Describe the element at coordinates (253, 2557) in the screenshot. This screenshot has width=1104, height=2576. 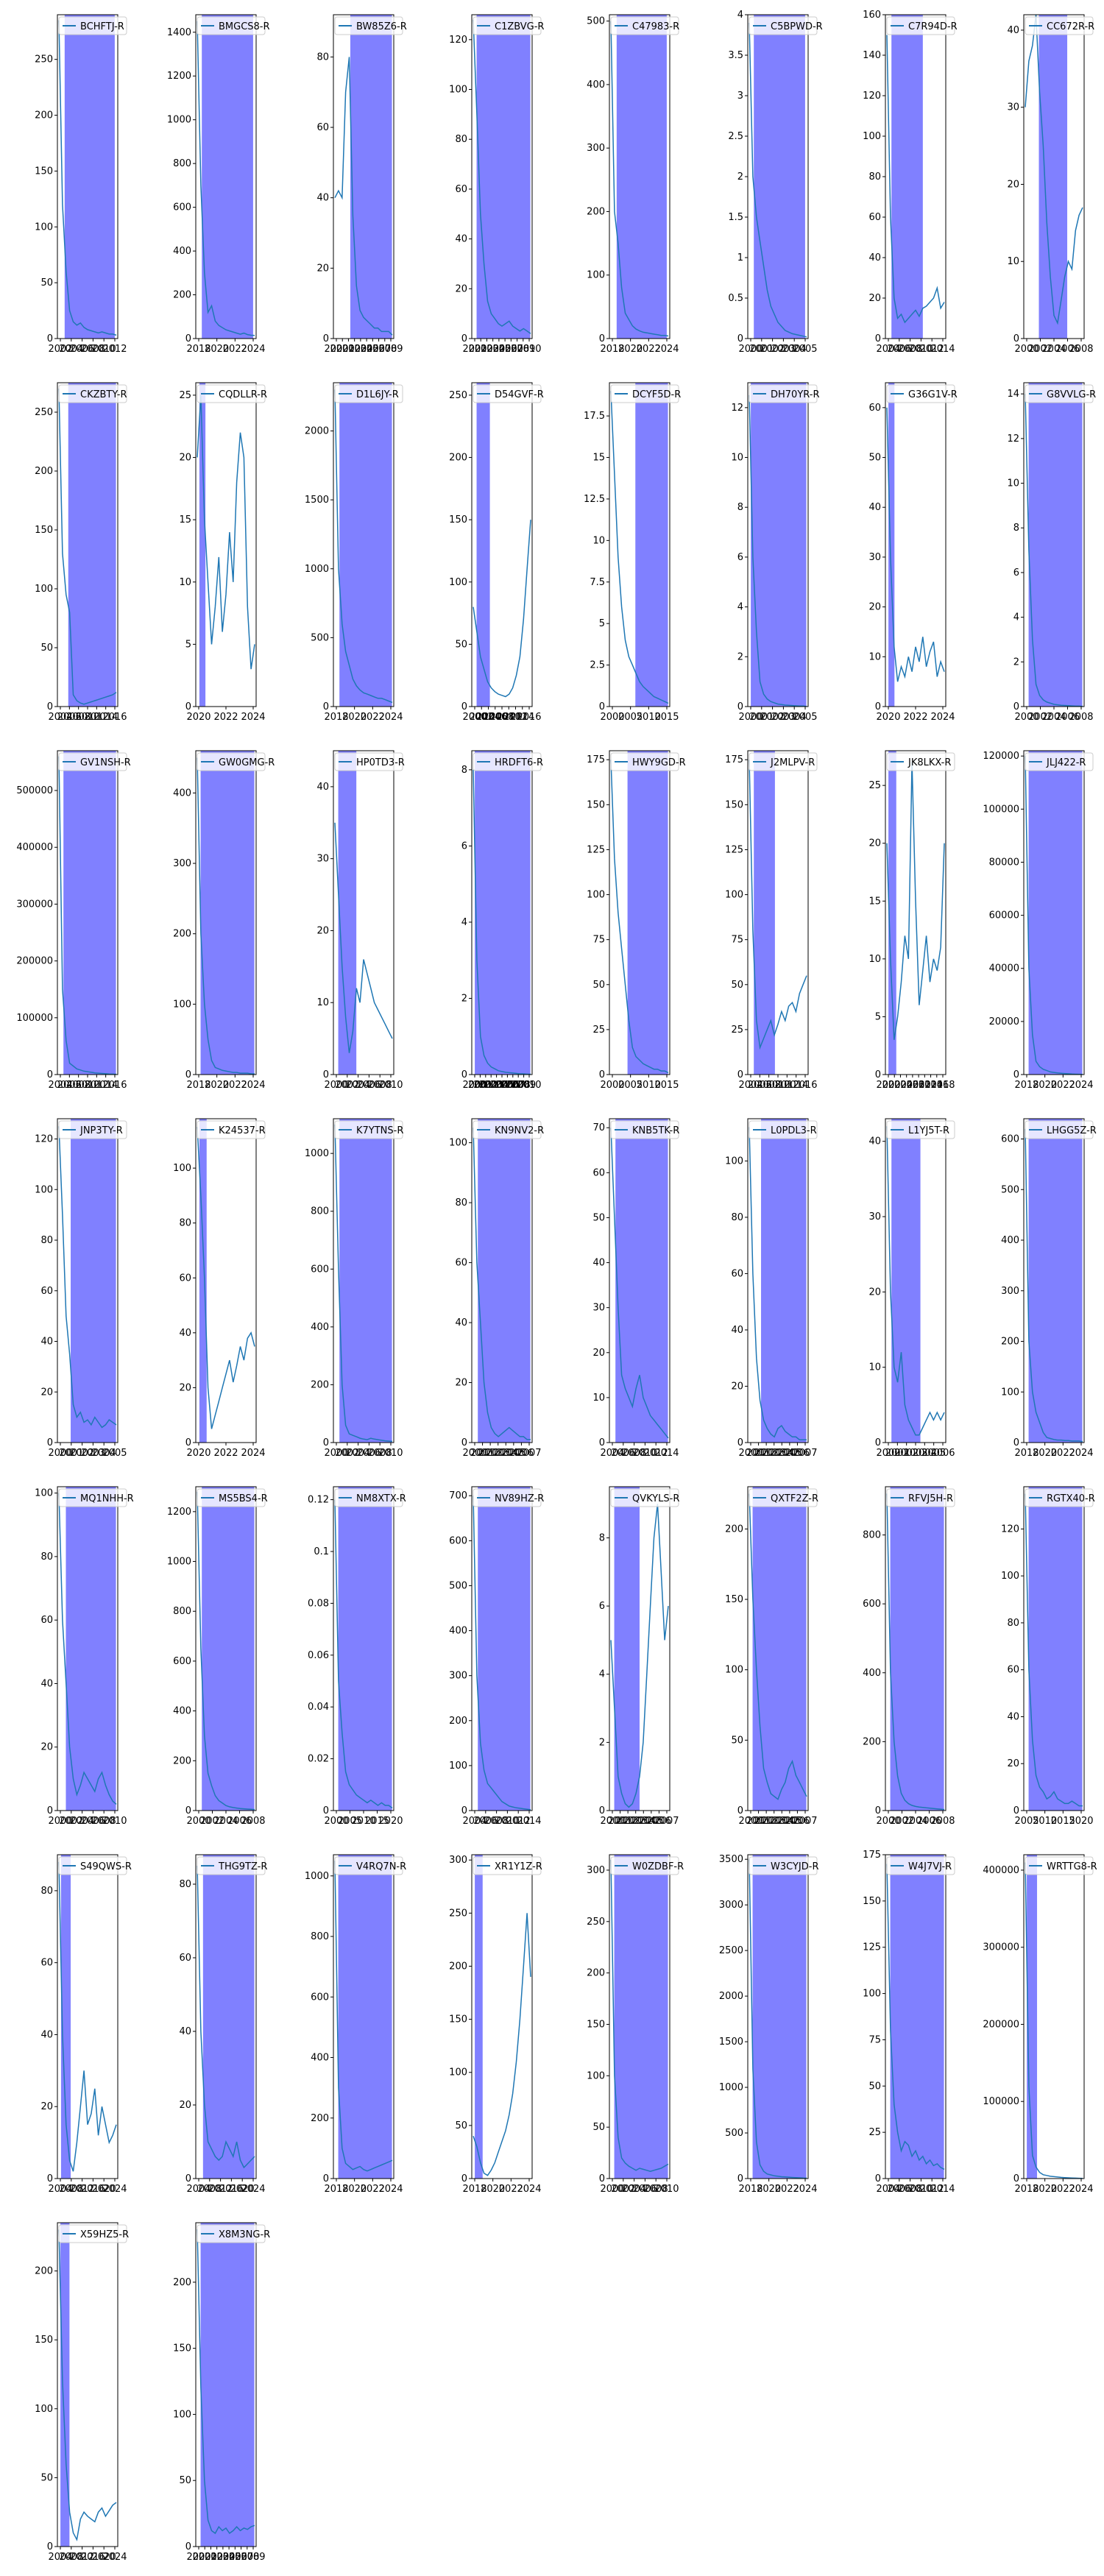
I see `x-tick-label: 2009` at that location.